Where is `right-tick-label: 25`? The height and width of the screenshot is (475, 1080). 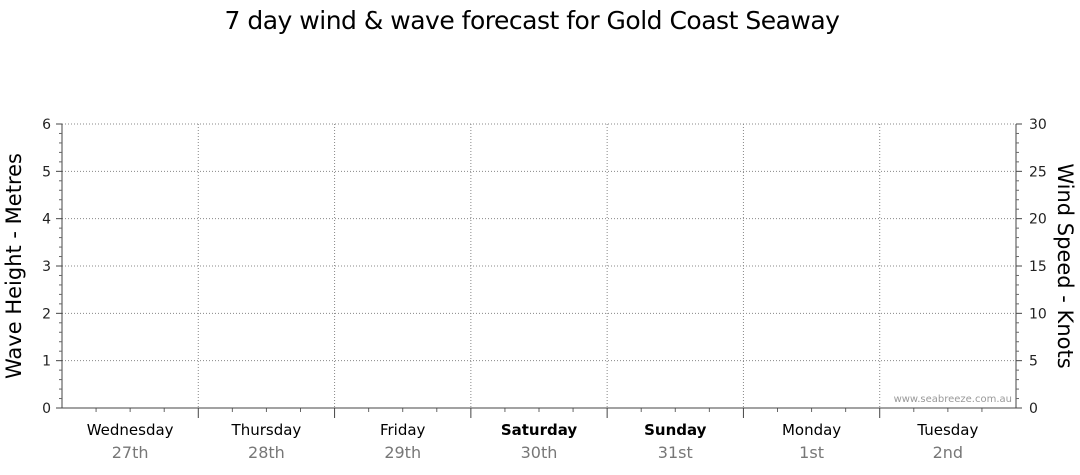
right-tick-label: 25 is located at coordinates (1038, 172).